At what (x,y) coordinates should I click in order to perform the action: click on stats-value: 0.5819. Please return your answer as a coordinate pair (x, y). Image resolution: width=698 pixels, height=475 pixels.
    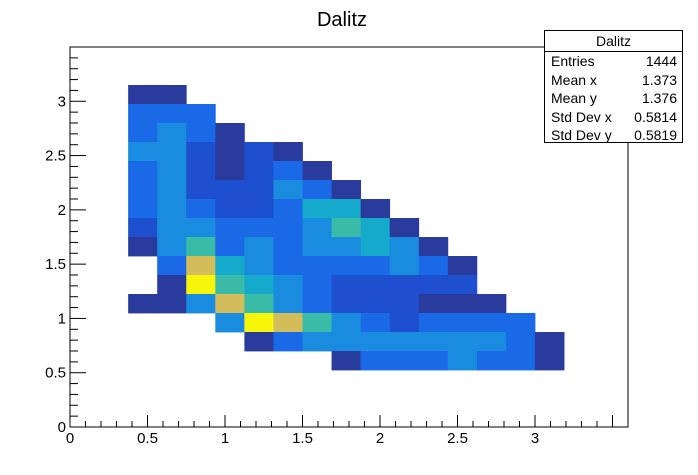
    Looking at the image, I should click on (655, 135).